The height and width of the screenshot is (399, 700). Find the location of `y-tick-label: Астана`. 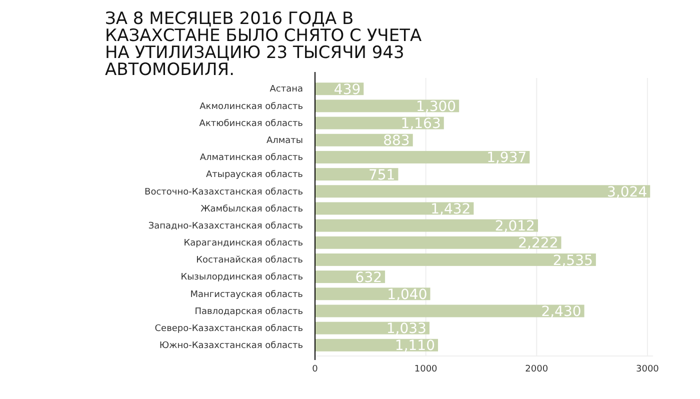

y-tick-label: Астана is located at coordinates (286, 89).